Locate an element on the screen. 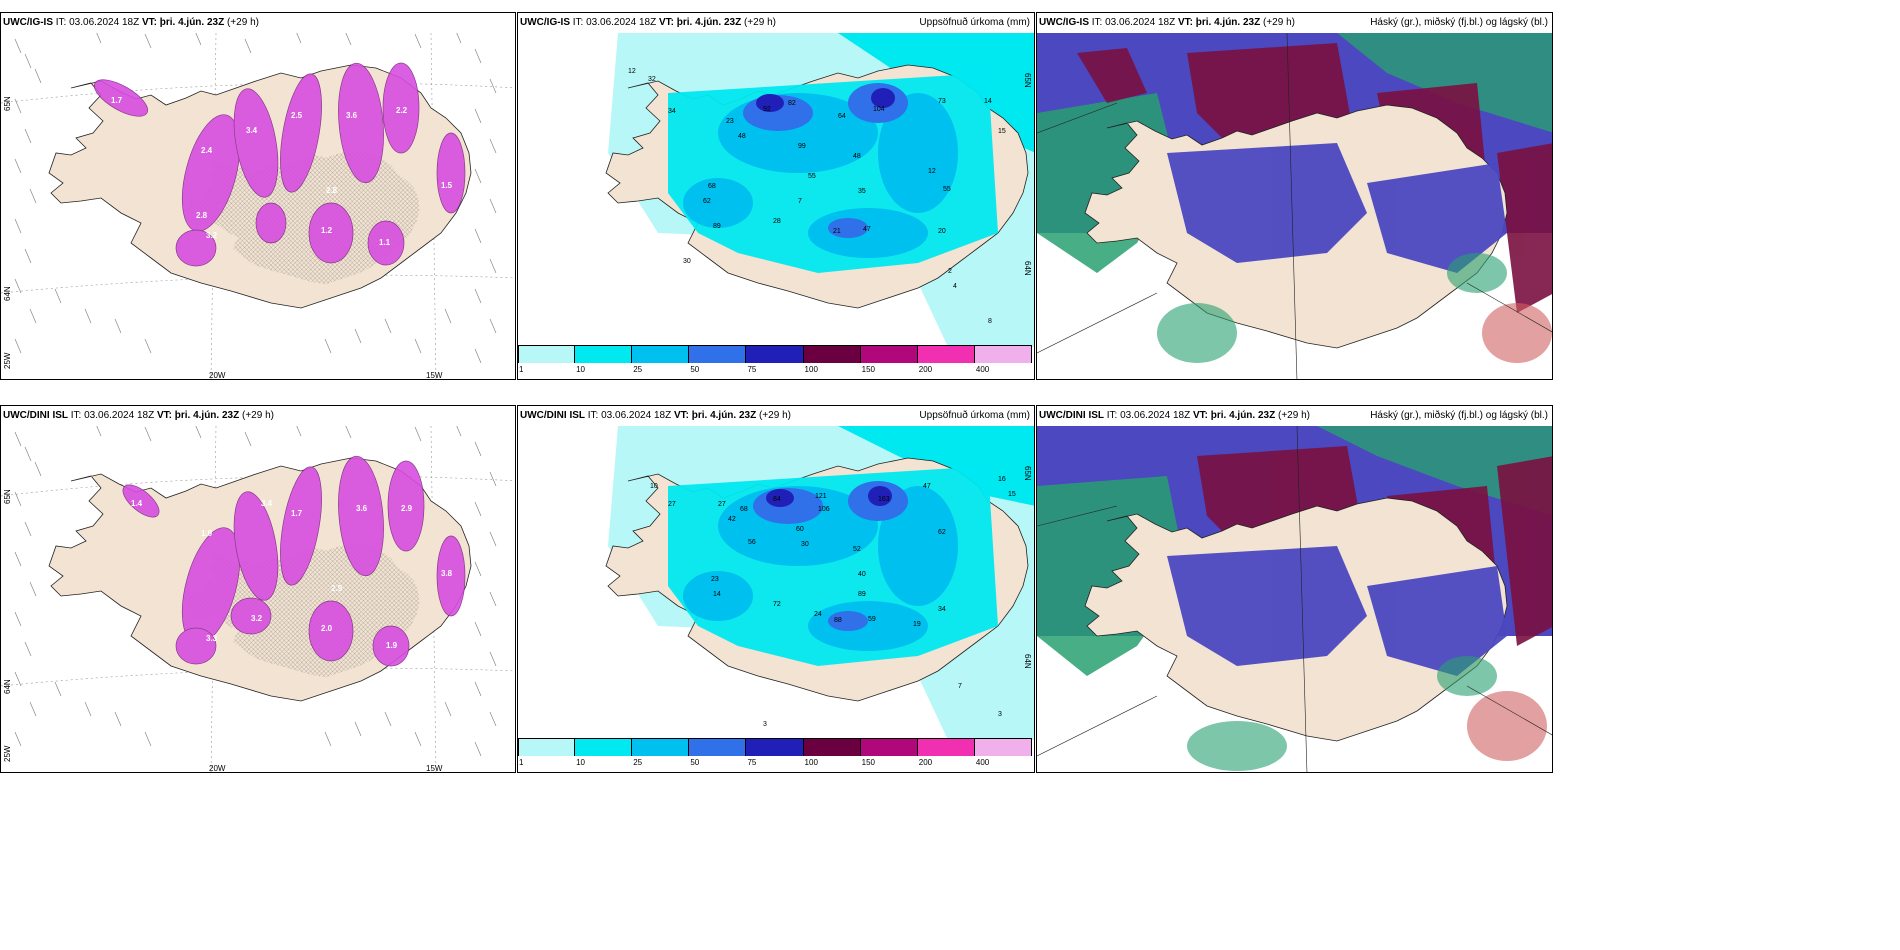  svg-text: 88 is located at coordinates (838, 620).